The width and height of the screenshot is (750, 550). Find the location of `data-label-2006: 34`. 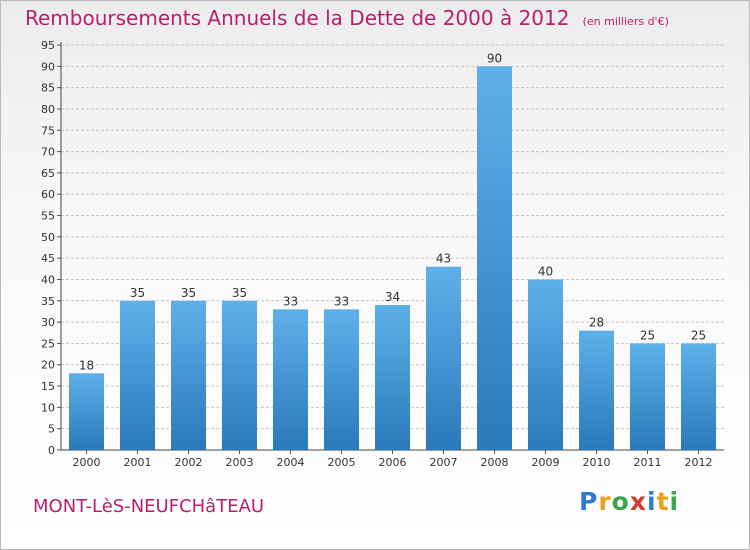

data-label-2006: 34 is located at coordinates (392, 297).